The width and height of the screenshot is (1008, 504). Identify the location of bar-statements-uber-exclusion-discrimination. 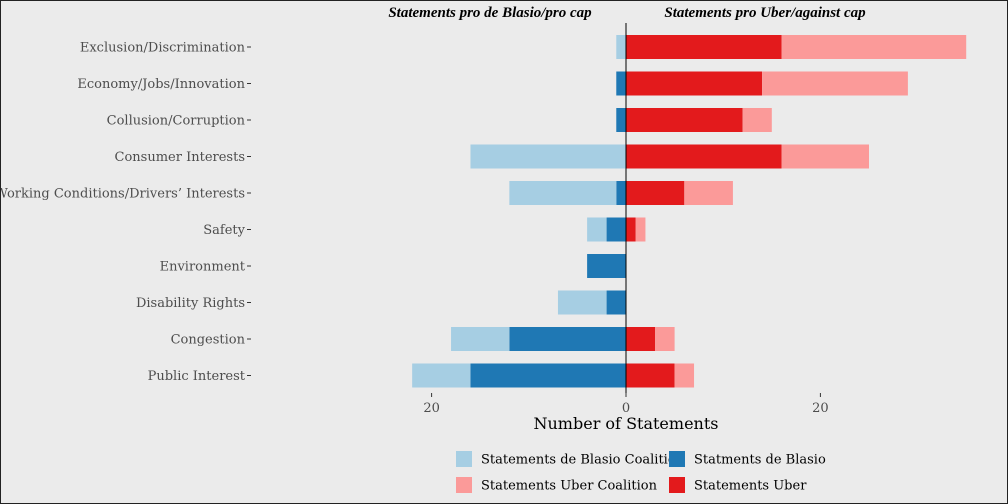
(704, 47).